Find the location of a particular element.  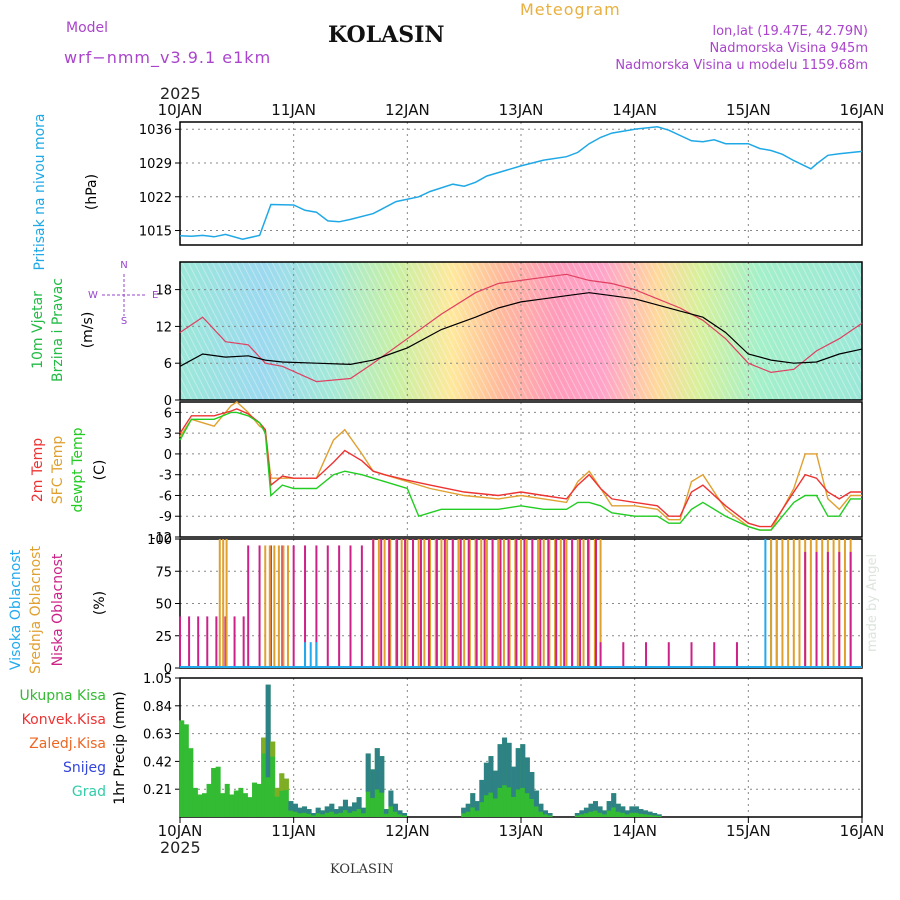

panel-frame-pressure is located at coordinates (521, 183).